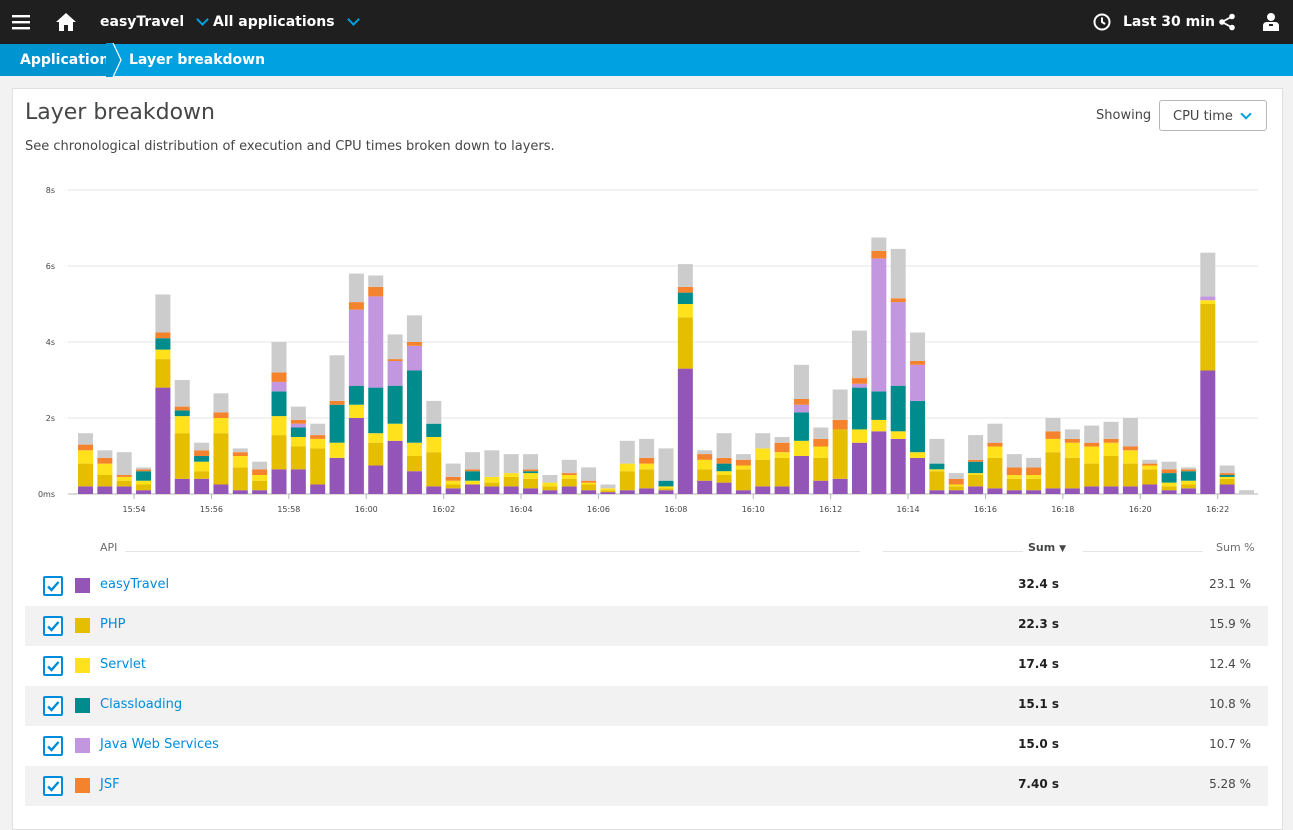  Describe the element at coordinates (1047, 547) in the screenshot. I see `column-header-sum: Sum ▼` at that location.